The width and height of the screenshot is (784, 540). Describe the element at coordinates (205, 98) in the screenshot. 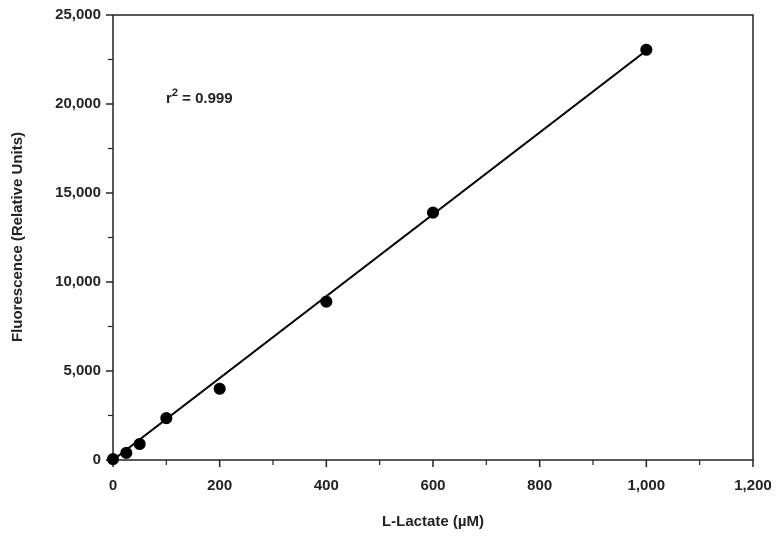

I see `annotation-rest: = 0.999` at that location.